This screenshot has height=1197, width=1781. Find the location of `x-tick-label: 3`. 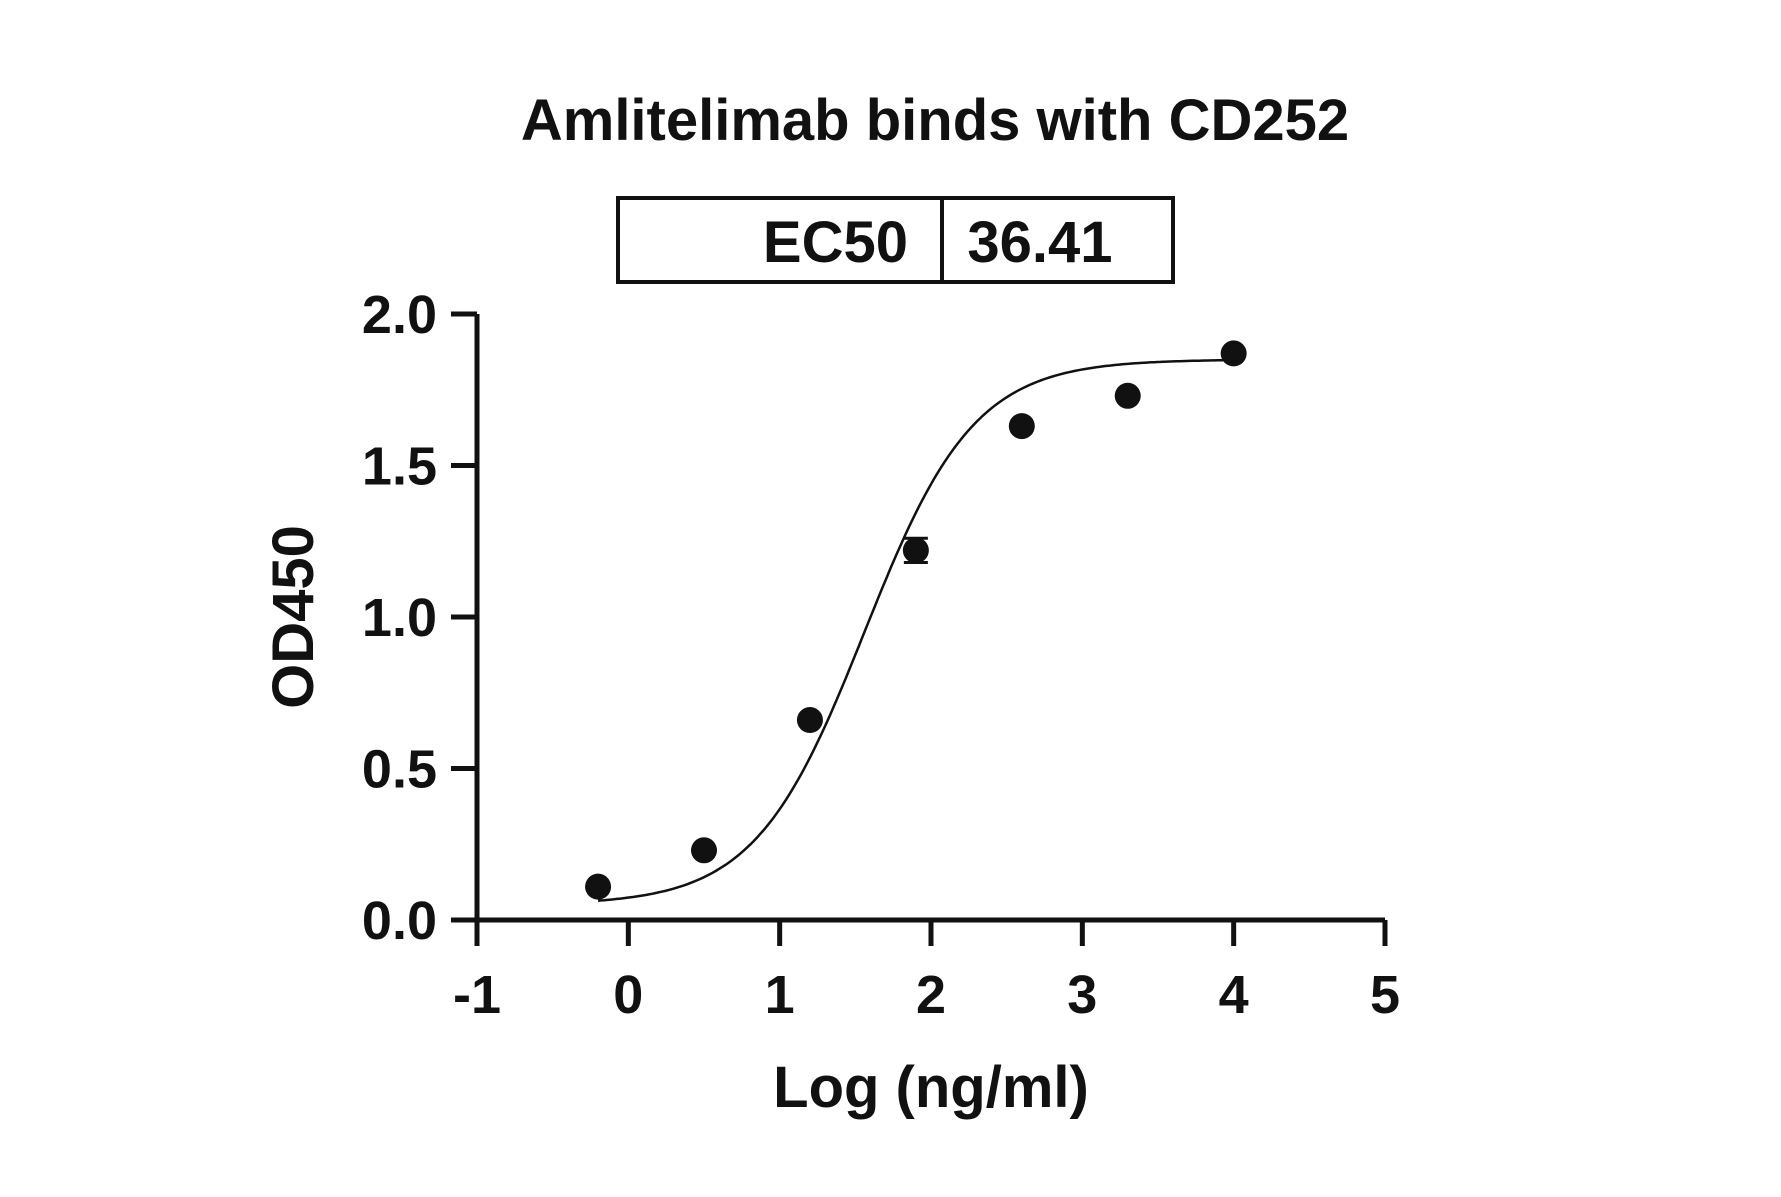

x-tick-label: 3 is located at coordinates (1082, 995).